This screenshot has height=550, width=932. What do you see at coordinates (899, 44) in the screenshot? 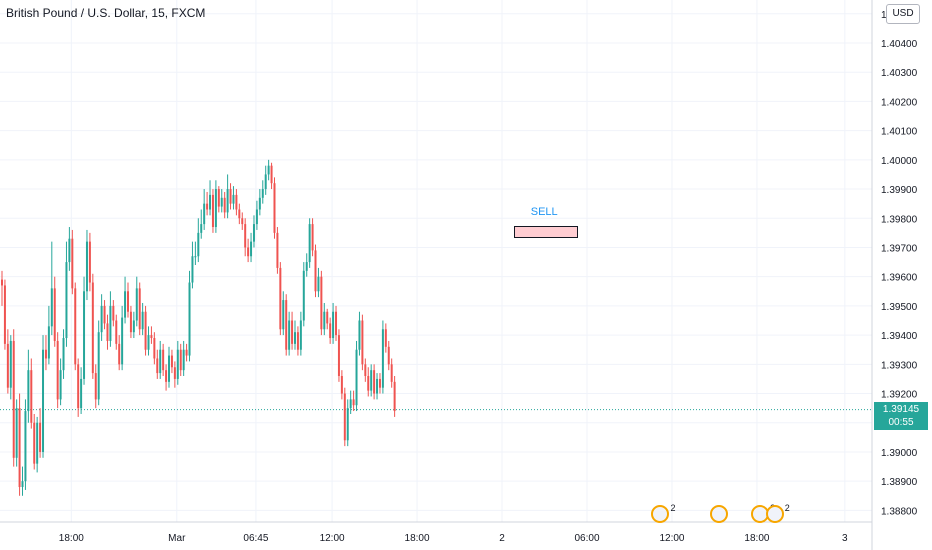
I see `y-tick-label: 1.40400` at bounding box center [899, 44].